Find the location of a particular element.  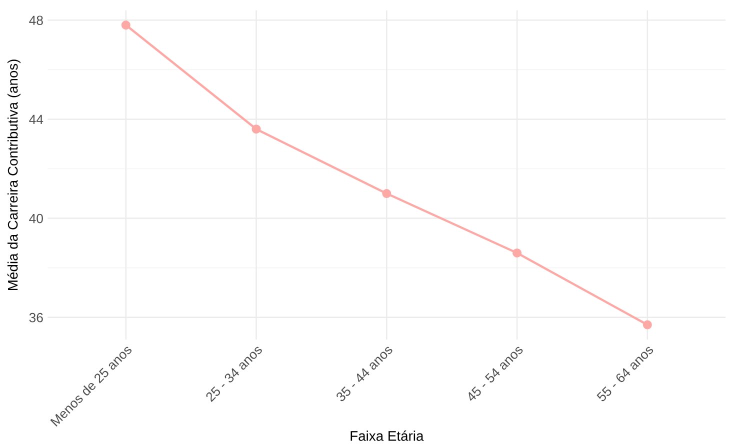

y-tick-label: 48 is located at coordinates (36, 21).